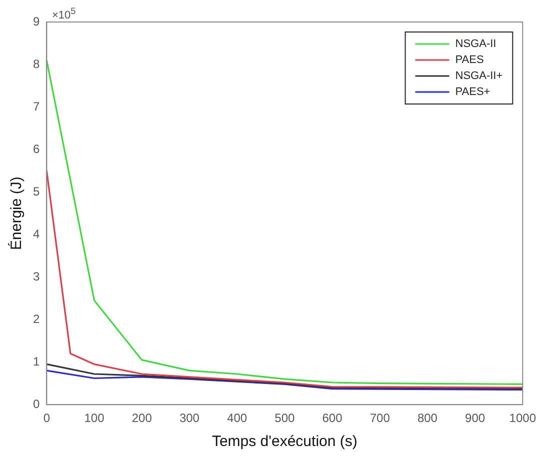 Image resolution: width=539 pixels, height=459 pixels. I want to click on x-tick-label: 1000, so click(522, 418).